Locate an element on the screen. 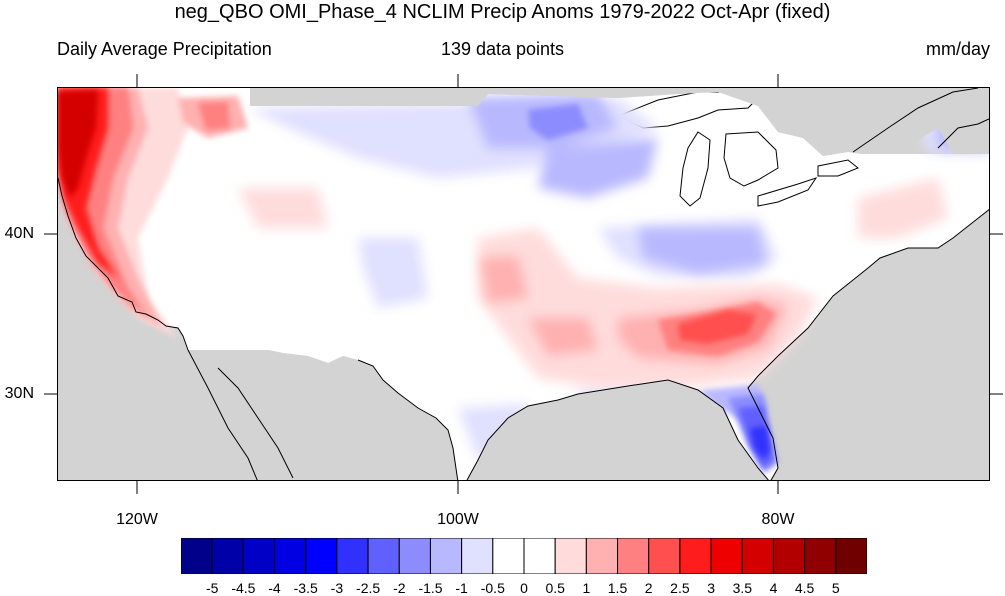  colorbar-tick-label: 0.5 is located at coordinates (555, 588).